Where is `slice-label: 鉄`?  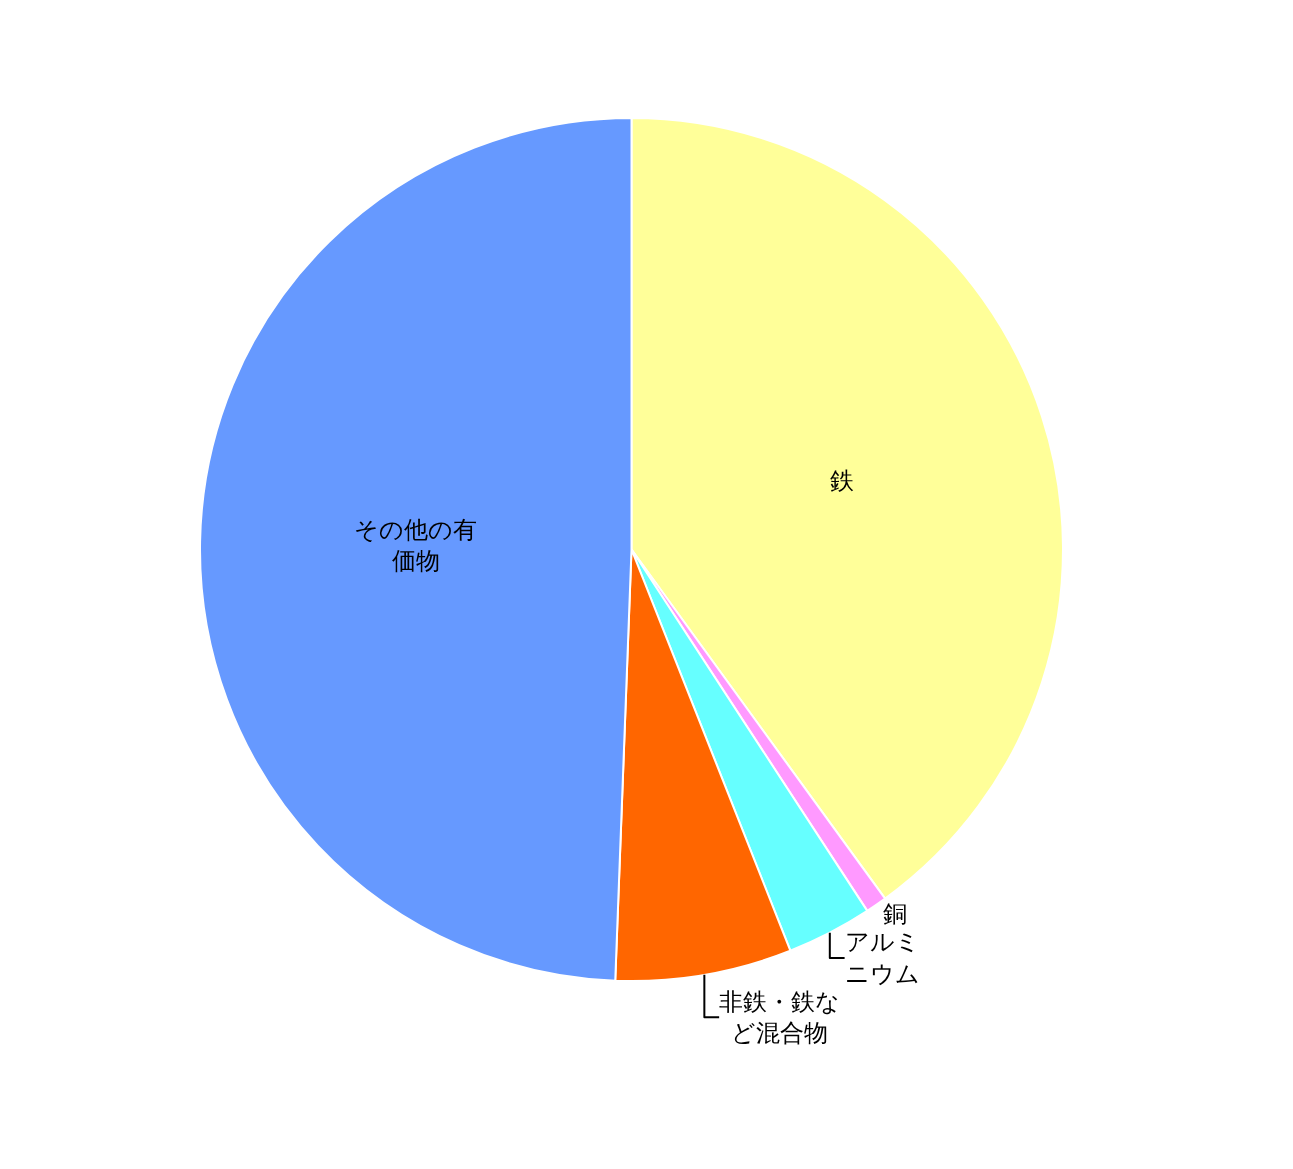
slice-label: 鉄 is located at coordinates (841, 481).